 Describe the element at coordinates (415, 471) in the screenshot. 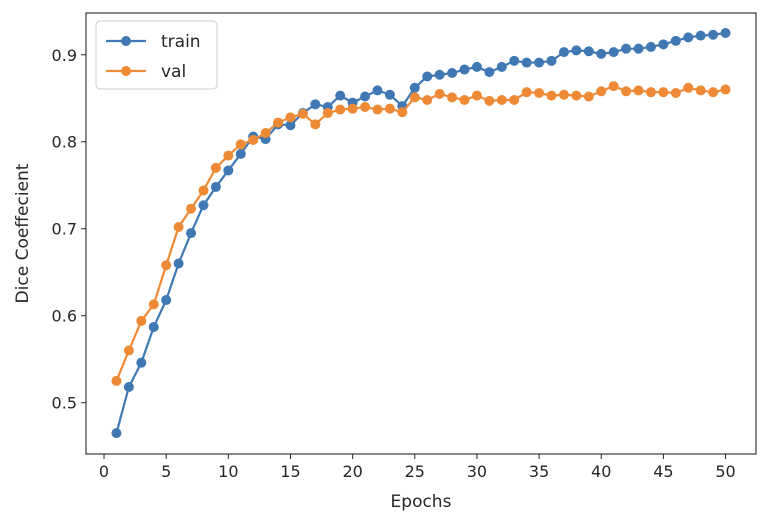

I see `x-tick-label: 25` at that location.